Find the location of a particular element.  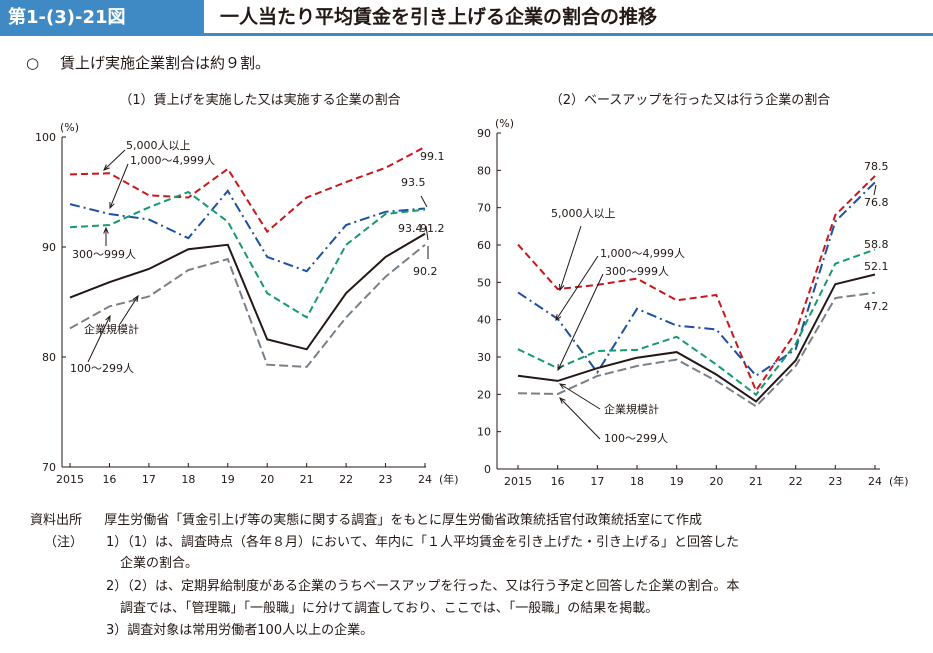

data-label: 91.2 is located at coordinates (432, 228).